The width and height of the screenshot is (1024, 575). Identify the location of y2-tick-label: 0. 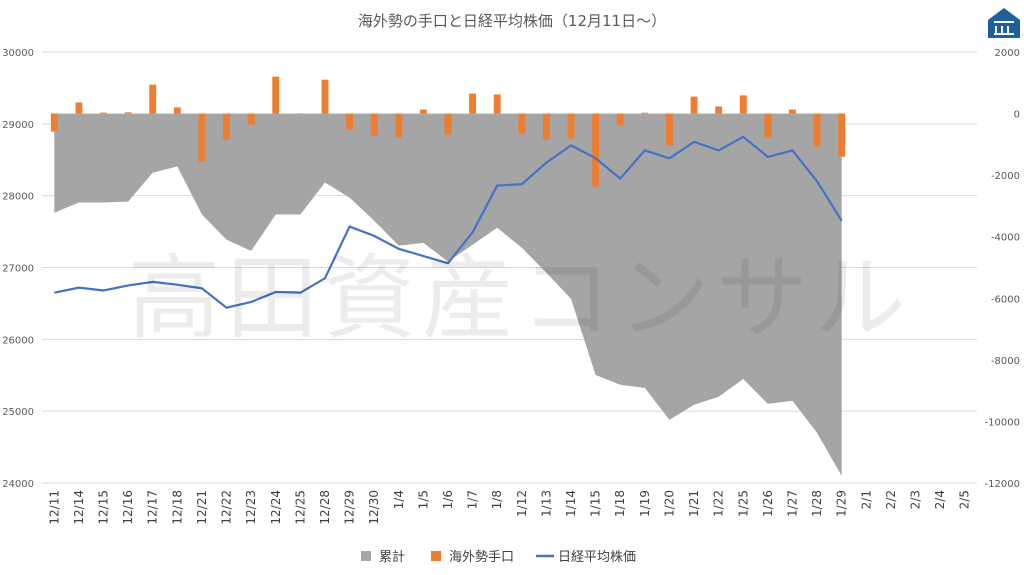
(1017, 115).